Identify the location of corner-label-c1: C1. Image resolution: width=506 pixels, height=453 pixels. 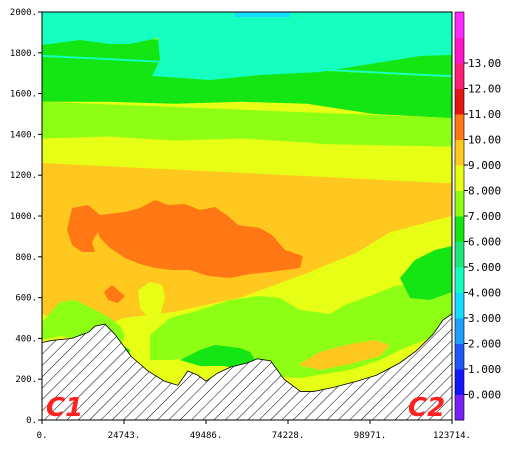
(64, 408).